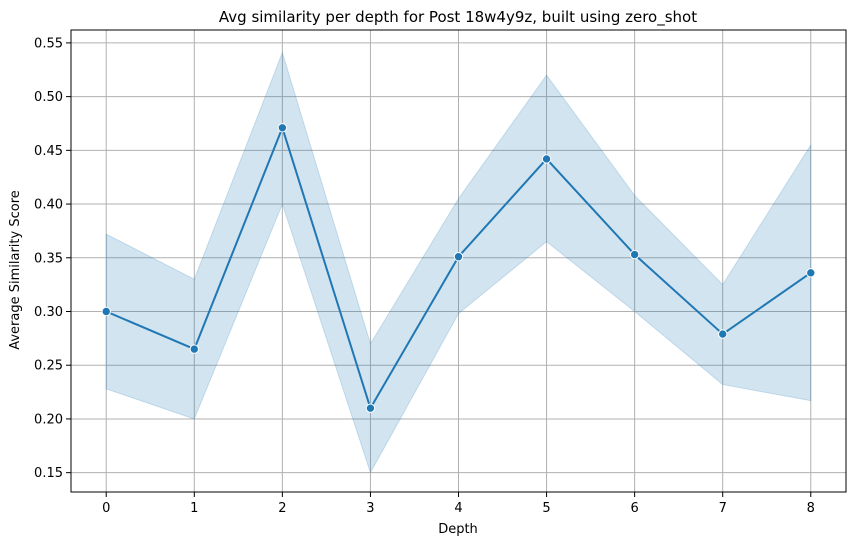 This screenshot has width=855, height=545. What do you see at coordinates (723, 508) in the screenshot?
I see `x-tick-label: 7` at bounding box center [723, 508].